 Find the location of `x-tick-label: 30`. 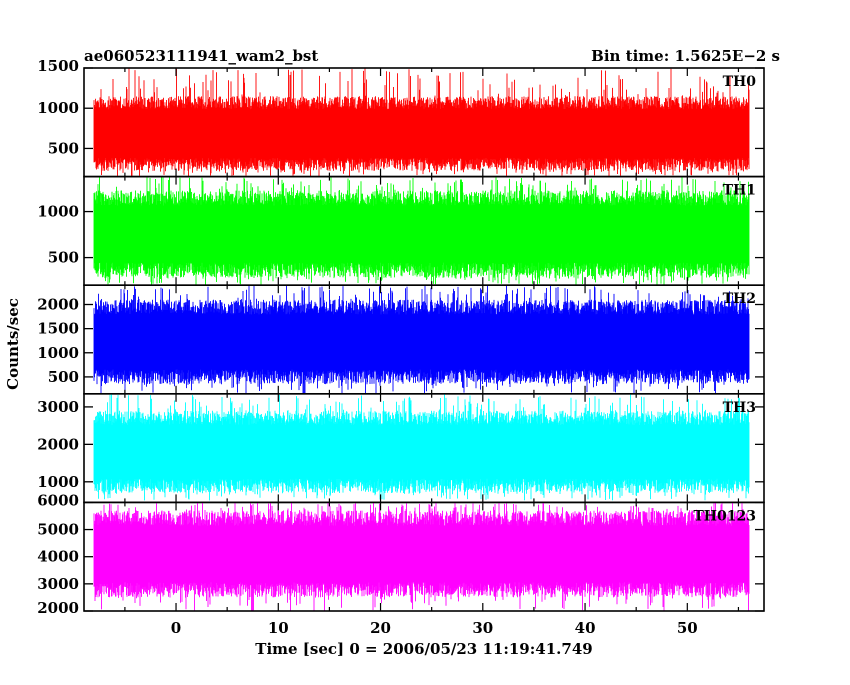

x-tick-label: 30 is located at coordinates (482, 628).